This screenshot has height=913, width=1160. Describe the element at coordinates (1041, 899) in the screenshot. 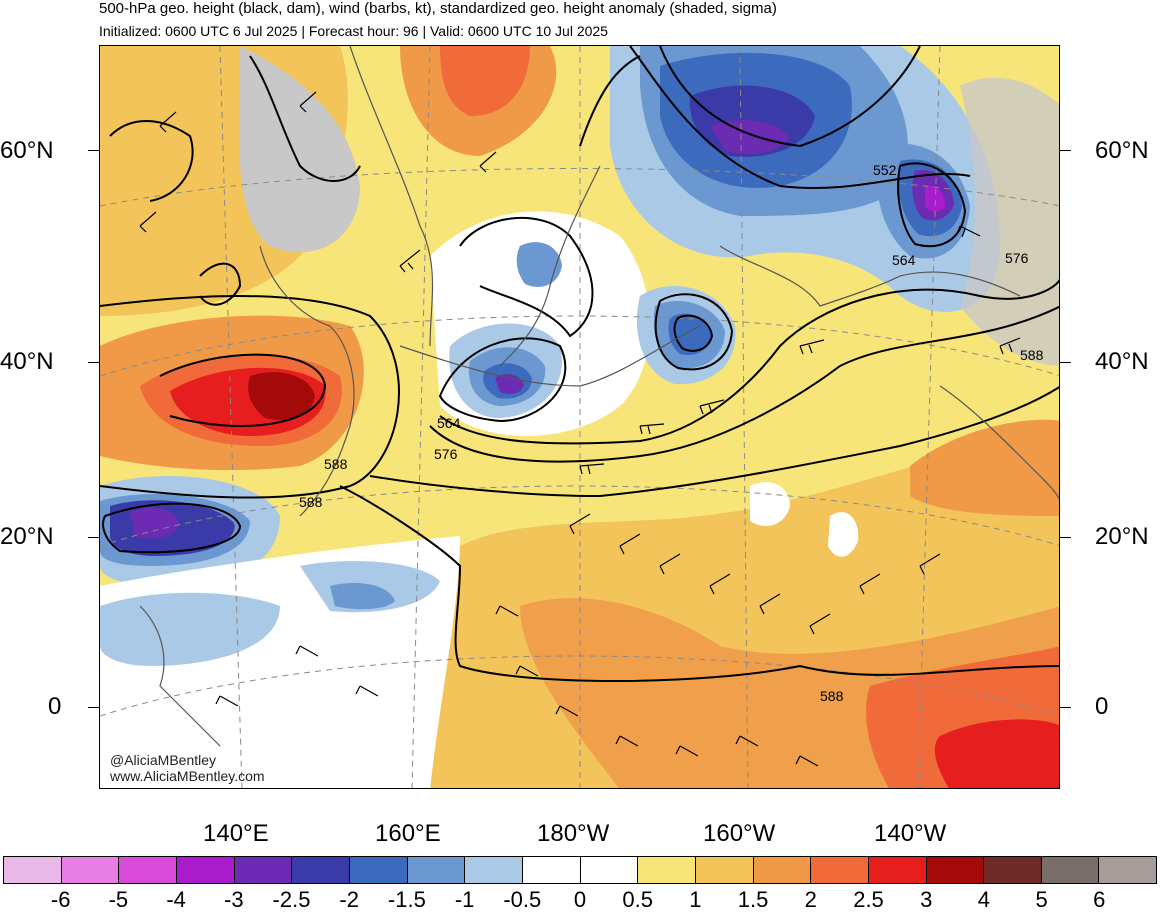

I see `colorbar-label: 5` at that location.